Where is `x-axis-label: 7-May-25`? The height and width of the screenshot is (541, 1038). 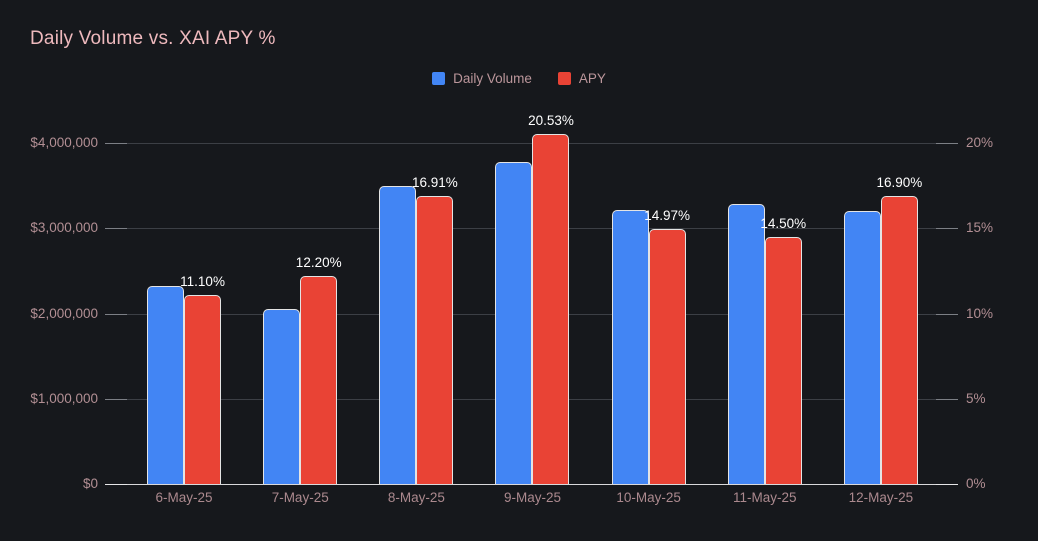
x-axis-label: 7-May-25 is located at coordinates (300, 497).